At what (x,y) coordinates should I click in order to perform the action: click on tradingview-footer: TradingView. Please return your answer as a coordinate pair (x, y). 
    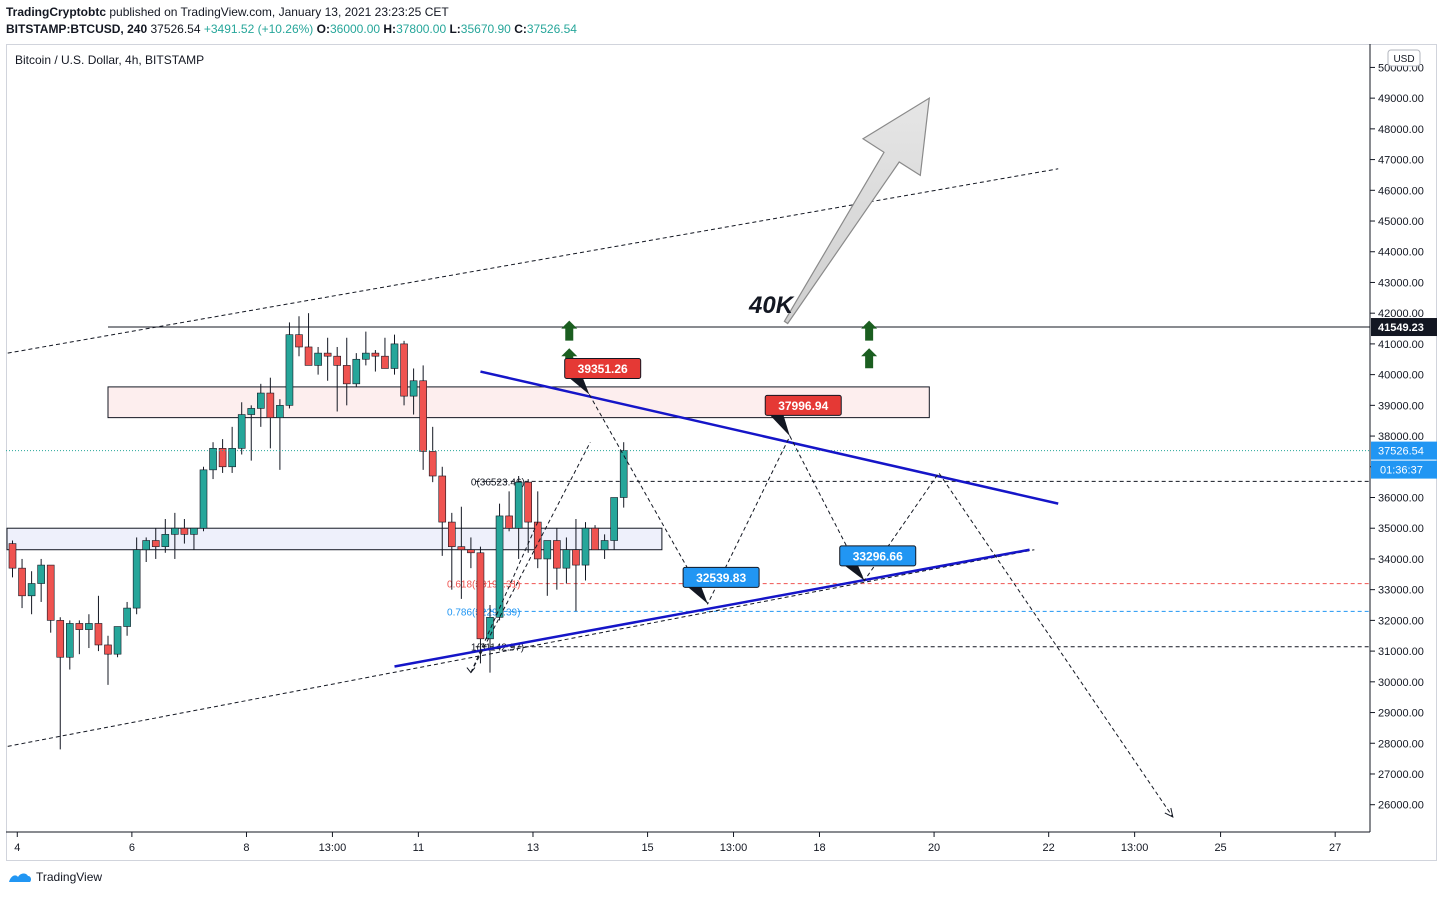
    Looking at the image, I should click on (55, 877).